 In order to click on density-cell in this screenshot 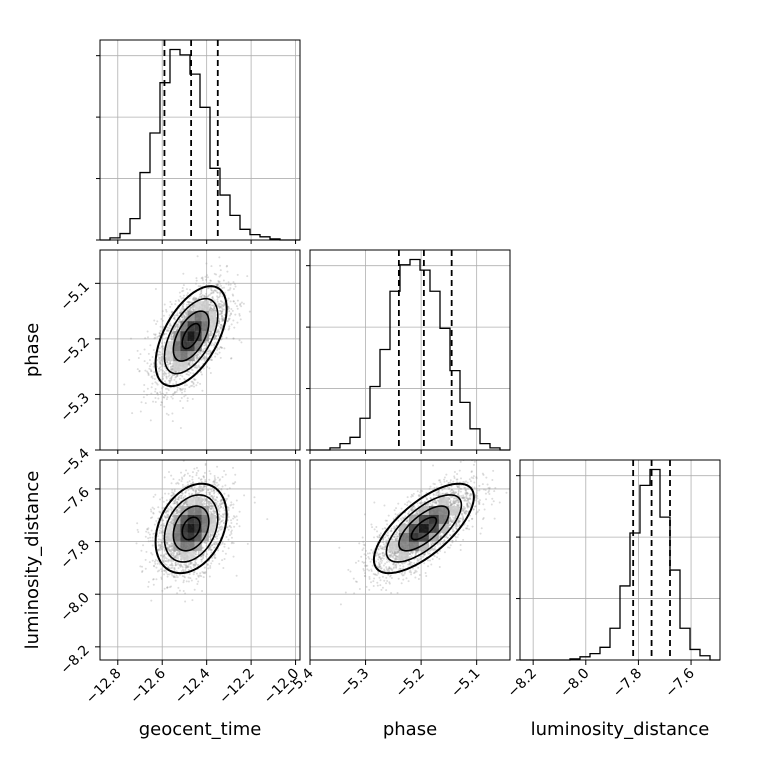, I will do `click(177, 366)`.